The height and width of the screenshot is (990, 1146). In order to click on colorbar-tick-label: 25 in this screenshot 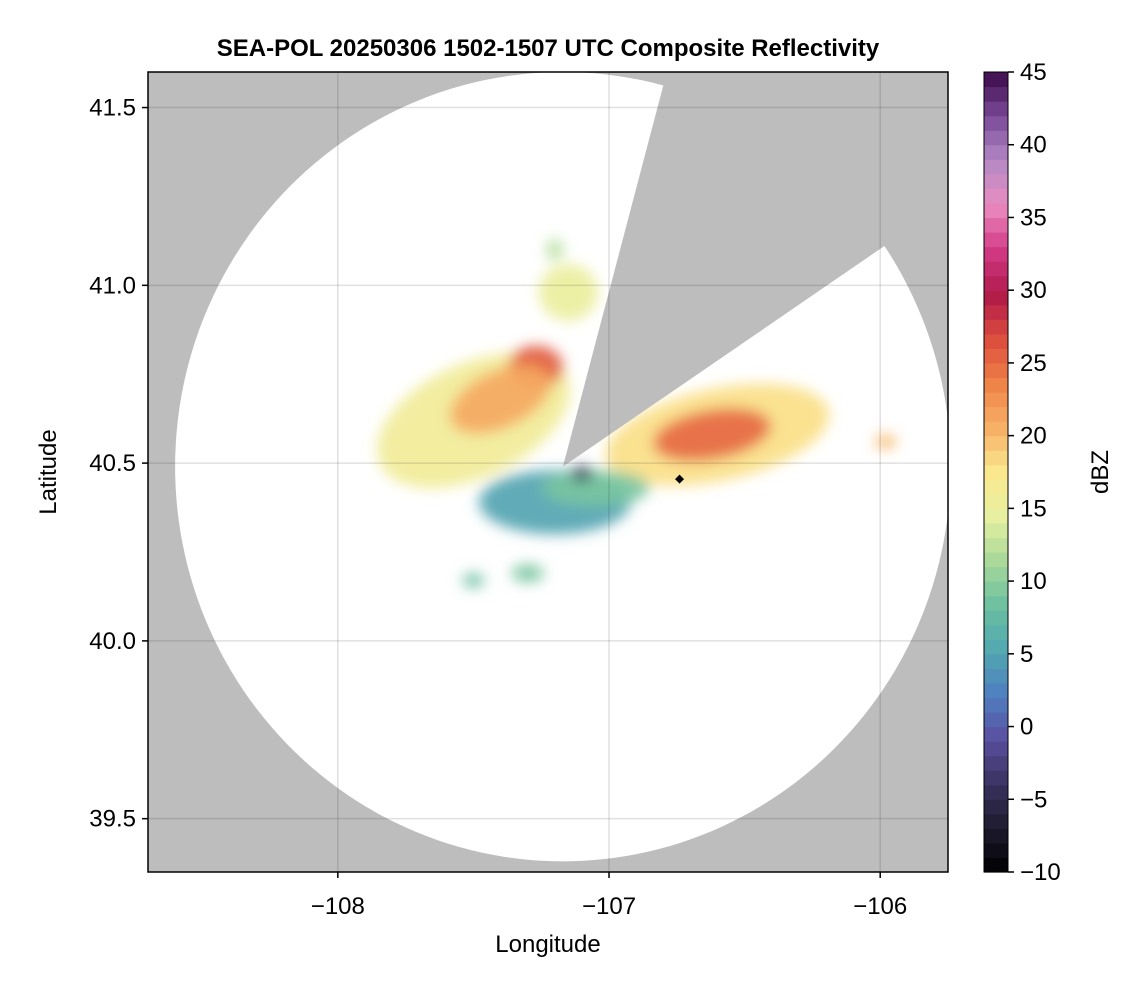, I will do `click(1033, 363)`.